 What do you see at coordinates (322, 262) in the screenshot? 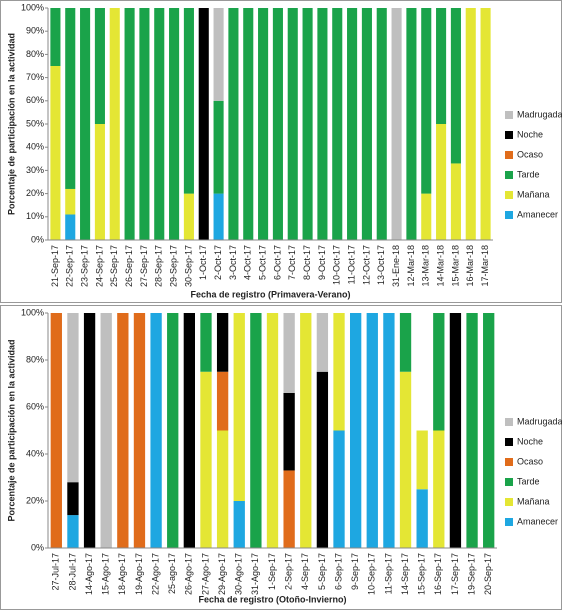
I see `x-tick-label: 9-Oct-17` at bounding box center [322, 262].